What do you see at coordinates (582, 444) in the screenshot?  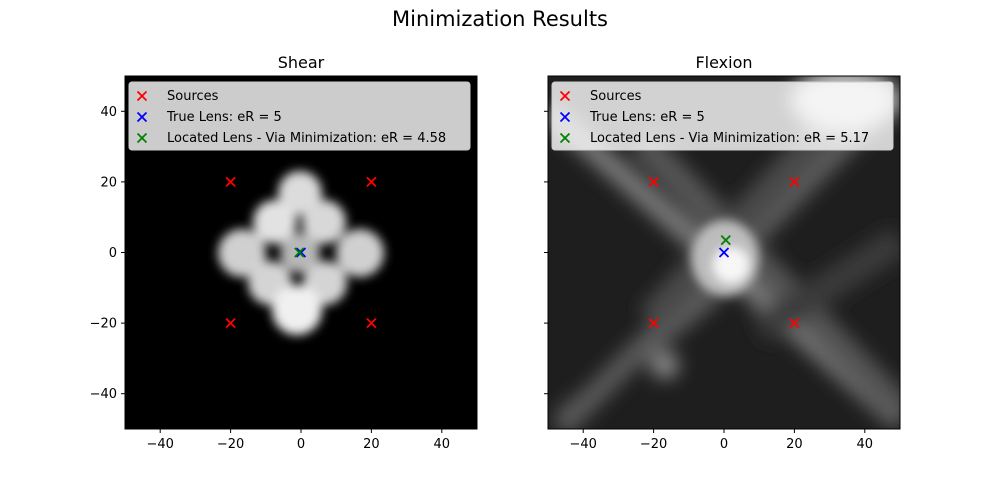 I see `flexion-xtick-label: −40` at bounding box center [582, 444].